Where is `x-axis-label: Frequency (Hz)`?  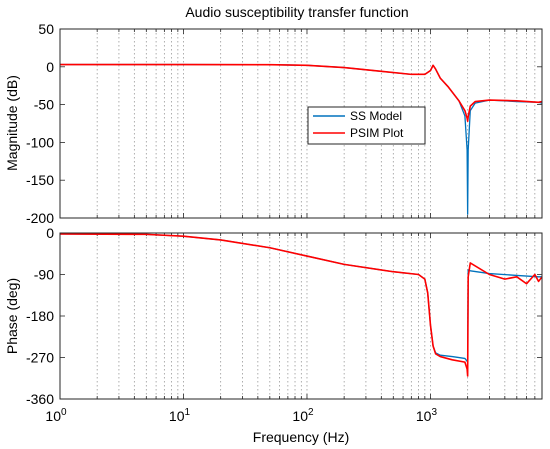 x-axis-label: Frequency (Hz) is located at coordinates (301, 437).